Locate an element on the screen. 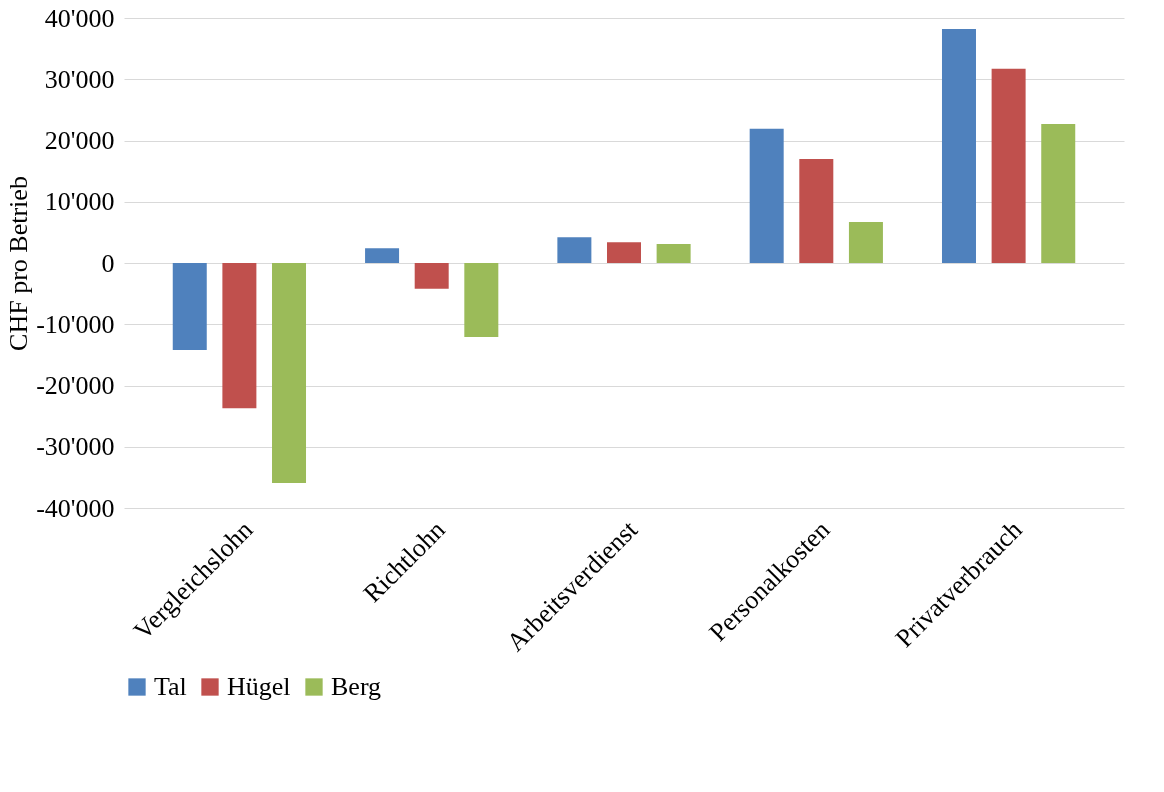 This screenshot has height=792, width=1164. y-tick-label: -30'000 is located at coordinates (75, 447).